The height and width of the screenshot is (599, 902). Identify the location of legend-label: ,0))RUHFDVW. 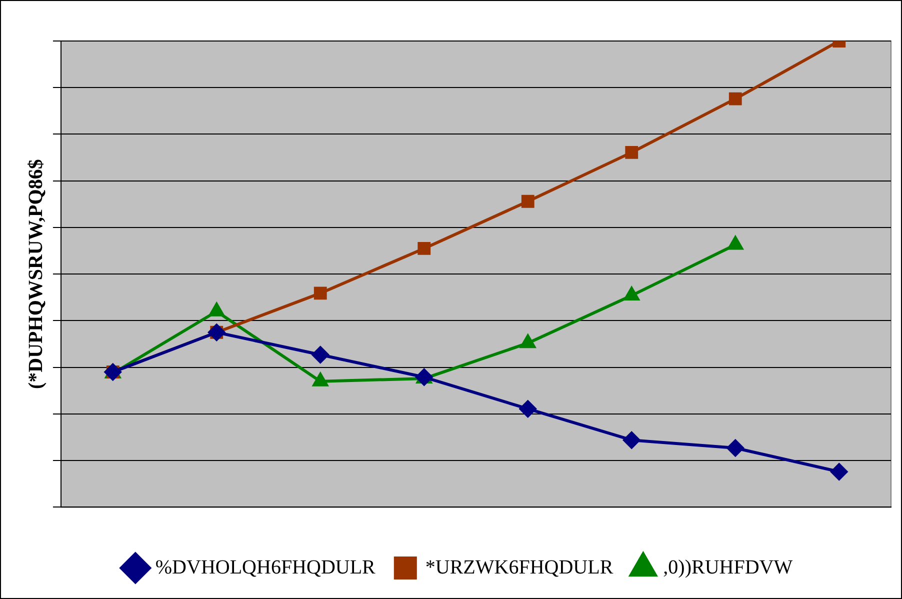
(728, 567).